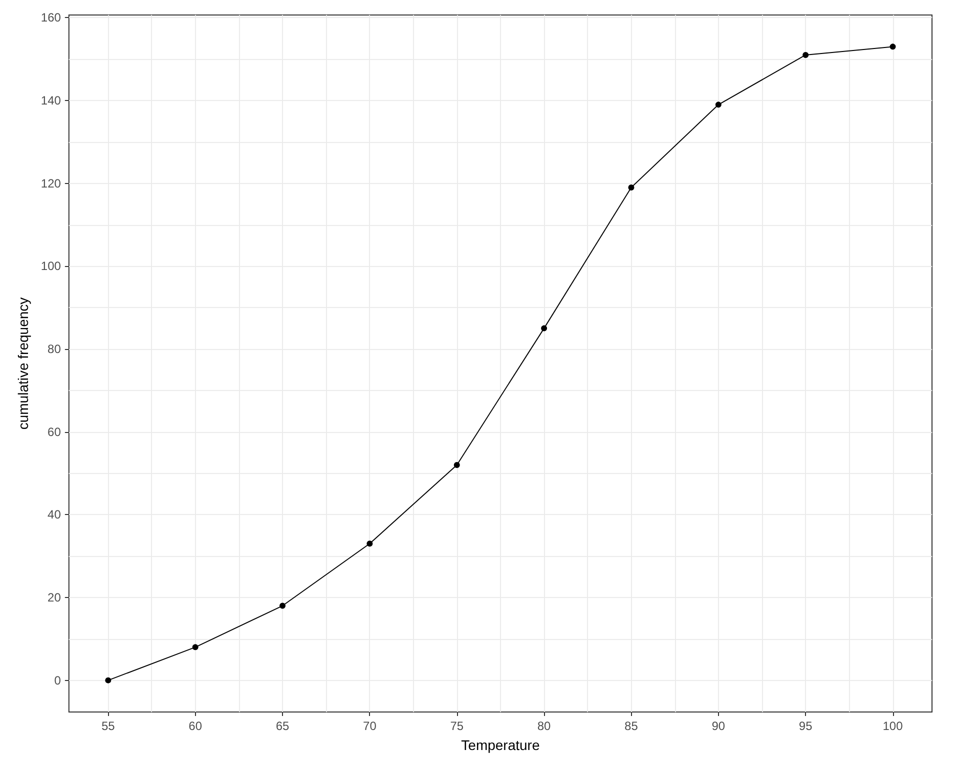 The width and height of the screenshot is (960, 768). Describe the element at coordinates (108, 726) in the screenshot. I see `x-tick-label: 55` at that location.